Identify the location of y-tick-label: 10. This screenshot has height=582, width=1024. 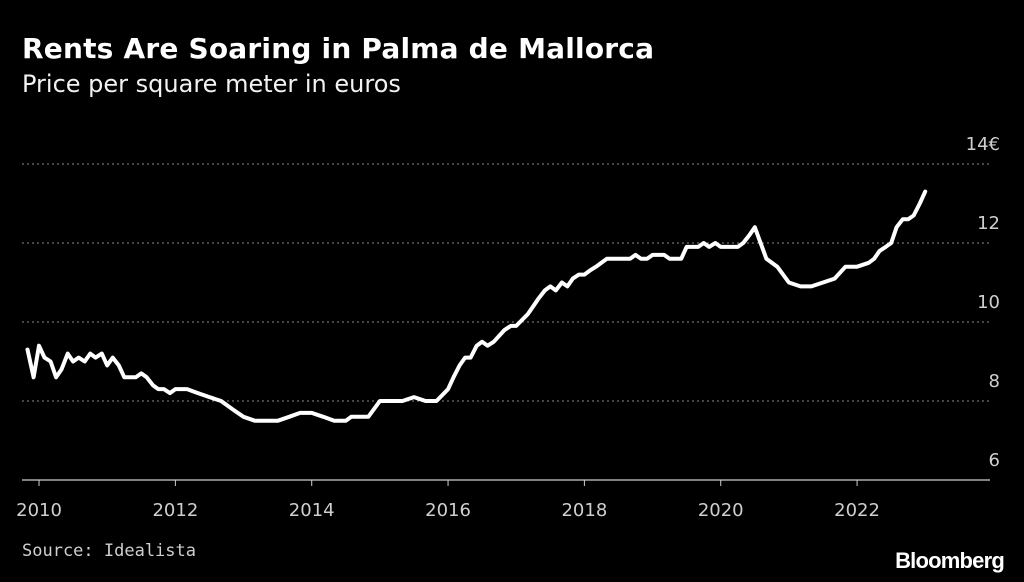
(988, 302).